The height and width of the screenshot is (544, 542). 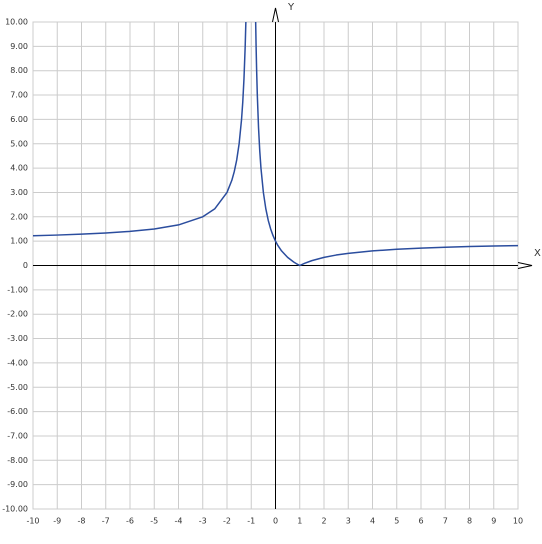 What do you see at coordinates (17, 289) in the screenshot?
I see `y-tick-label: -1.00` at bounding box center [17, 289].